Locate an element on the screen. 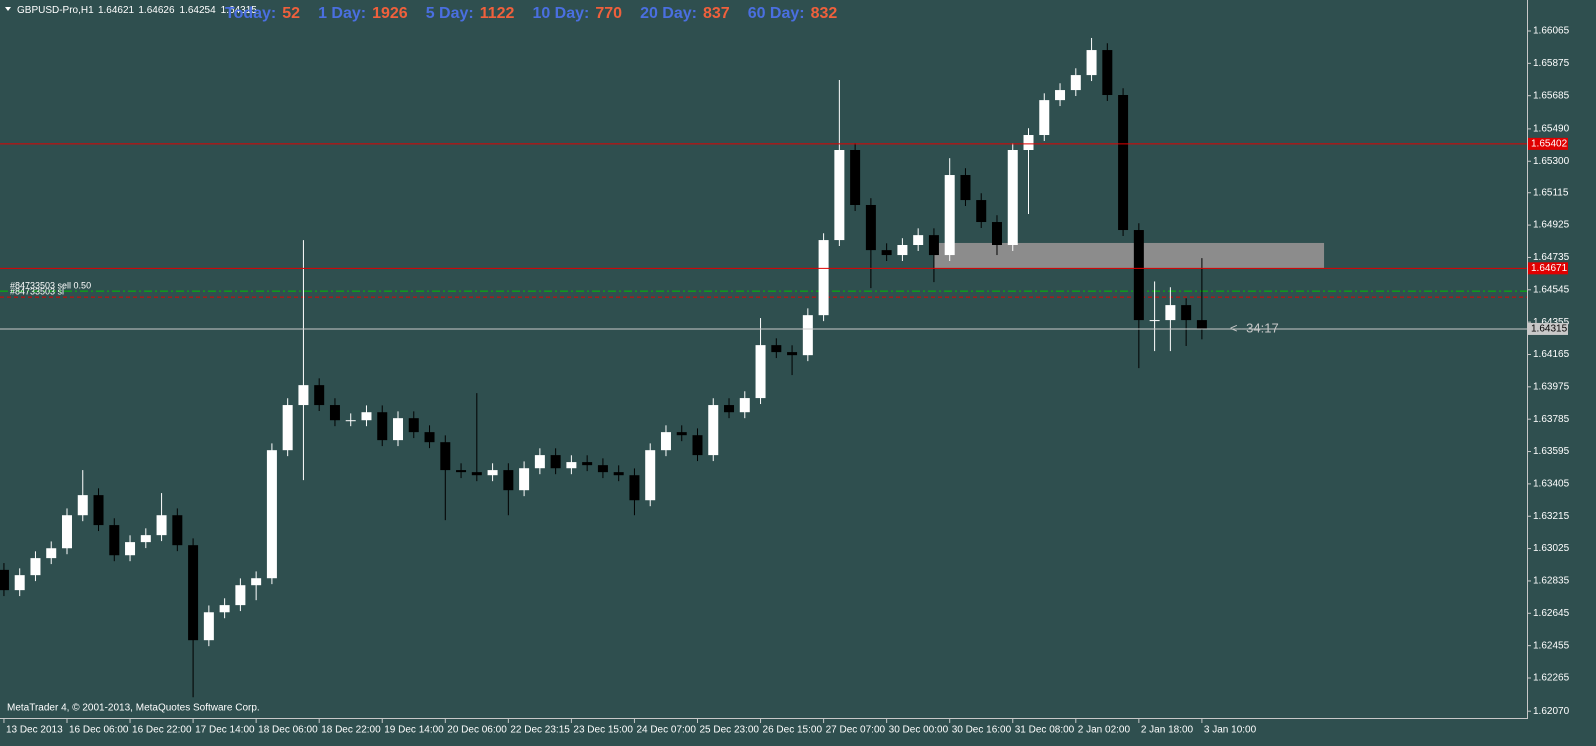 The width and height of the screenshot is (1596, 746). y-tick-label: 1.64925 is located at coordinates (1551, 225).